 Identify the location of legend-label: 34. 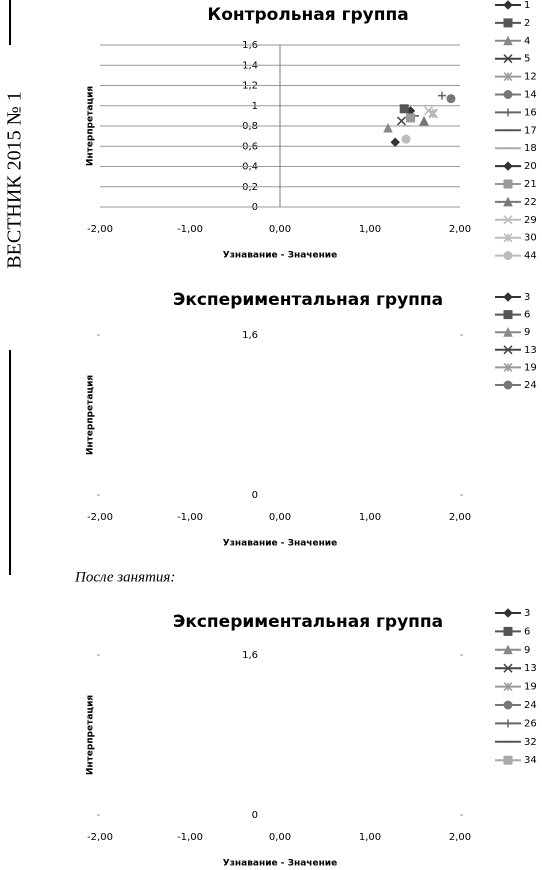
(530, 760).